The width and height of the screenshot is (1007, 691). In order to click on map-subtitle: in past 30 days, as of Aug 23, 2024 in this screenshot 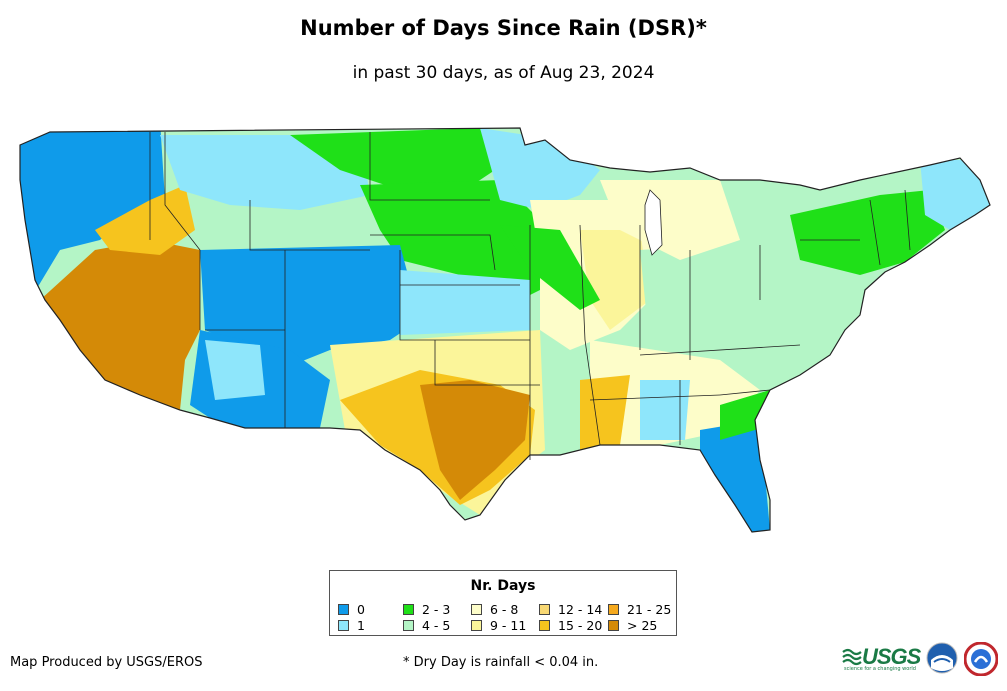, I will do `click(503, 73)`.